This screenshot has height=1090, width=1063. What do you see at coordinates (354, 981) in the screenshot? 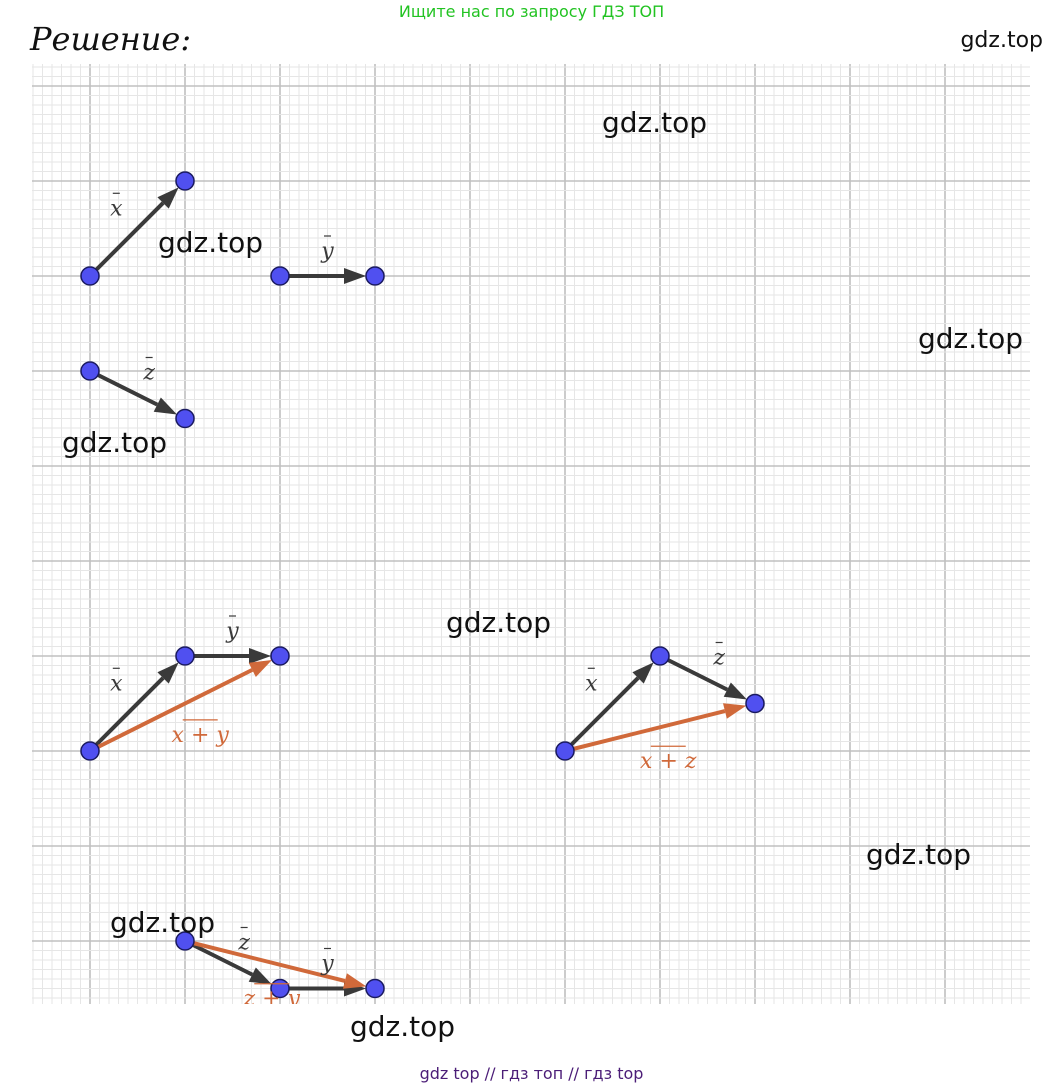
I see `vector-z-plus-y-arrowhead` at bounding box center [354, 981].